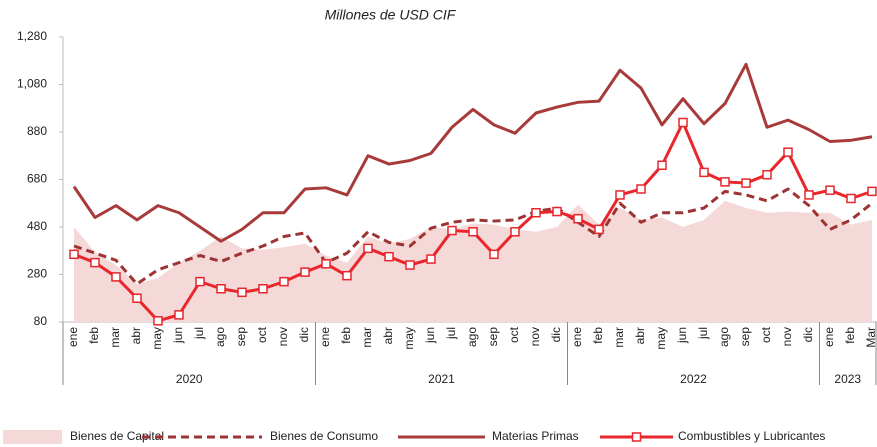 The image size is (877, 447). What do you see at coordinates (37, 179) in the screenshot?
I see `y-tick-label: 680` at bounding box center [37, 179].